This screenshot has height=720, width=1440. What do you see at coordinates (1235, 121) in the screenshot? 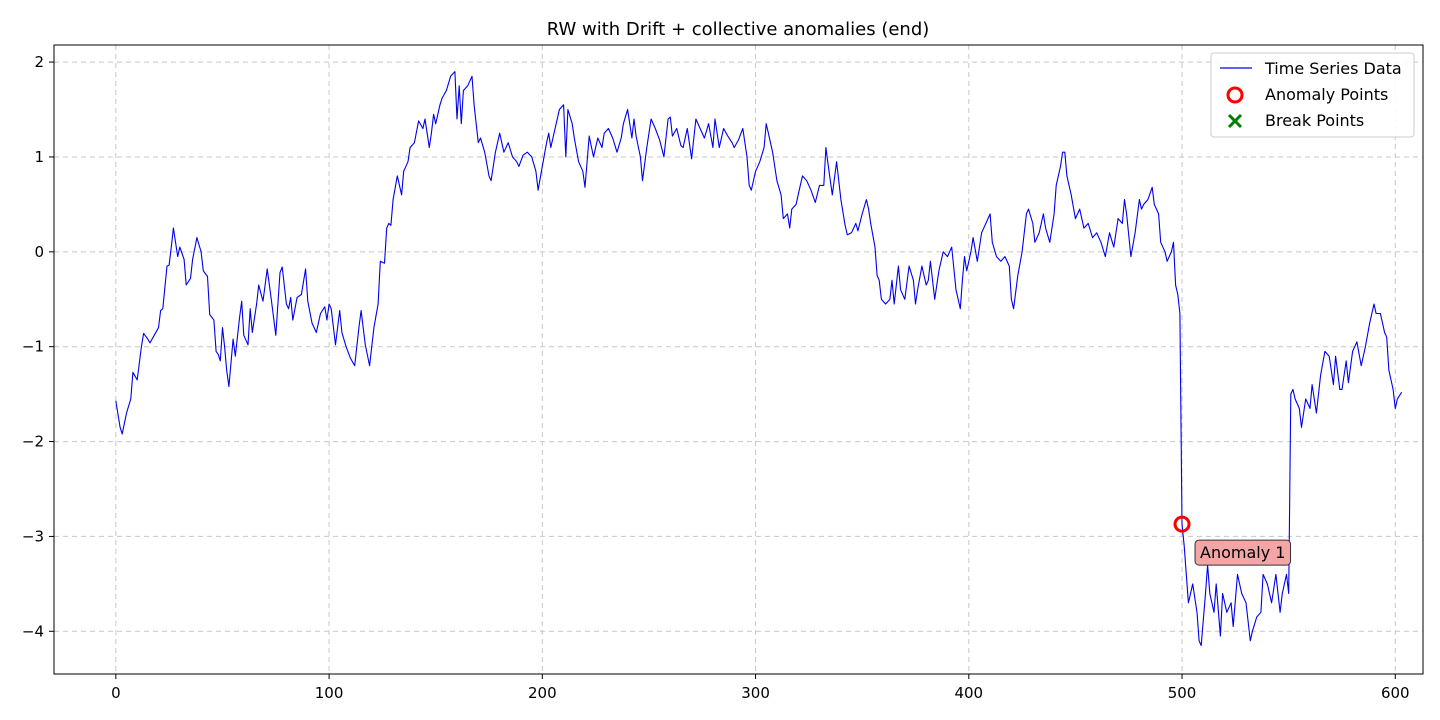
I see `legend-break-marker` at bounding box center [1235, 121].